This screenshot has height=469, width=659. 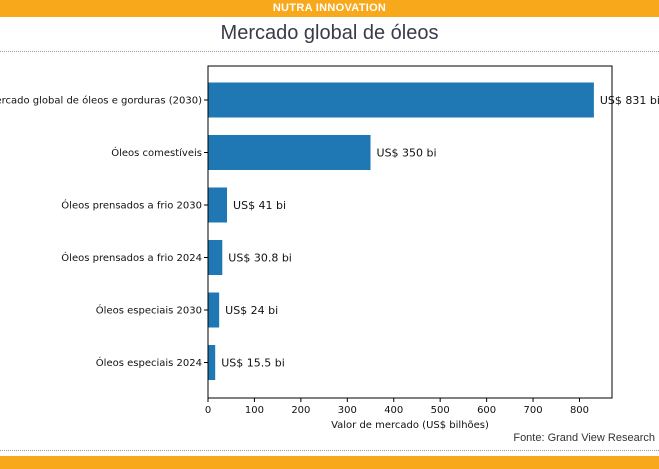 What do you see at coordinates (259, 205) in the screenshot?
I see `bar-value-label: US$ 41 bi` at bounding box center [259, 205].